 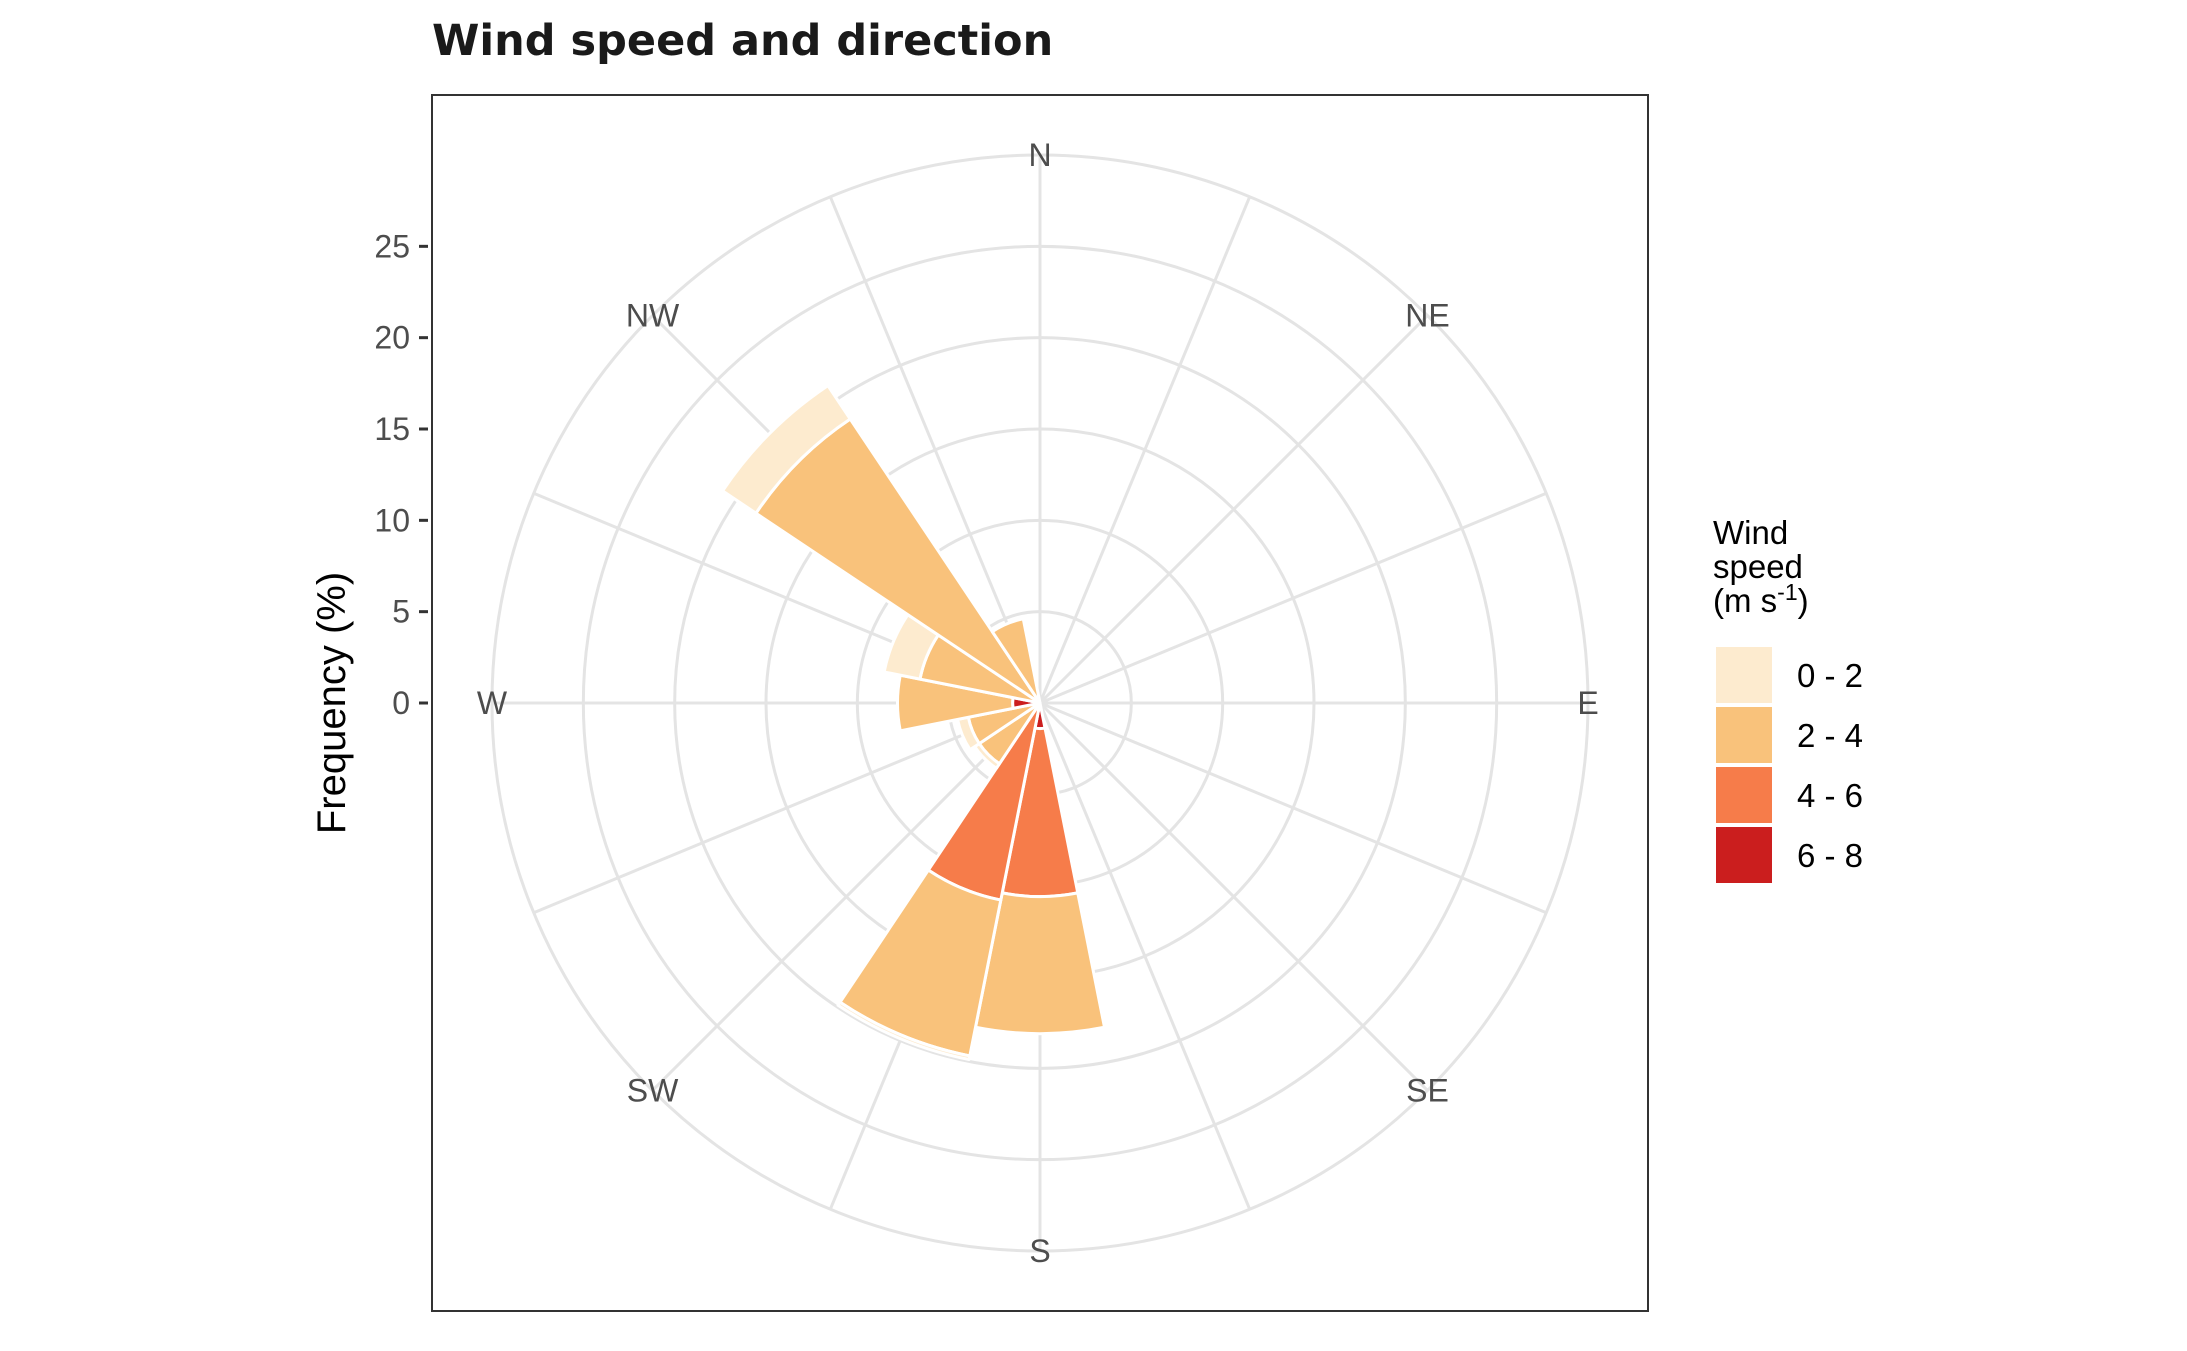 I want to click on wind-rose-wedges, so click(x=913, y=723).